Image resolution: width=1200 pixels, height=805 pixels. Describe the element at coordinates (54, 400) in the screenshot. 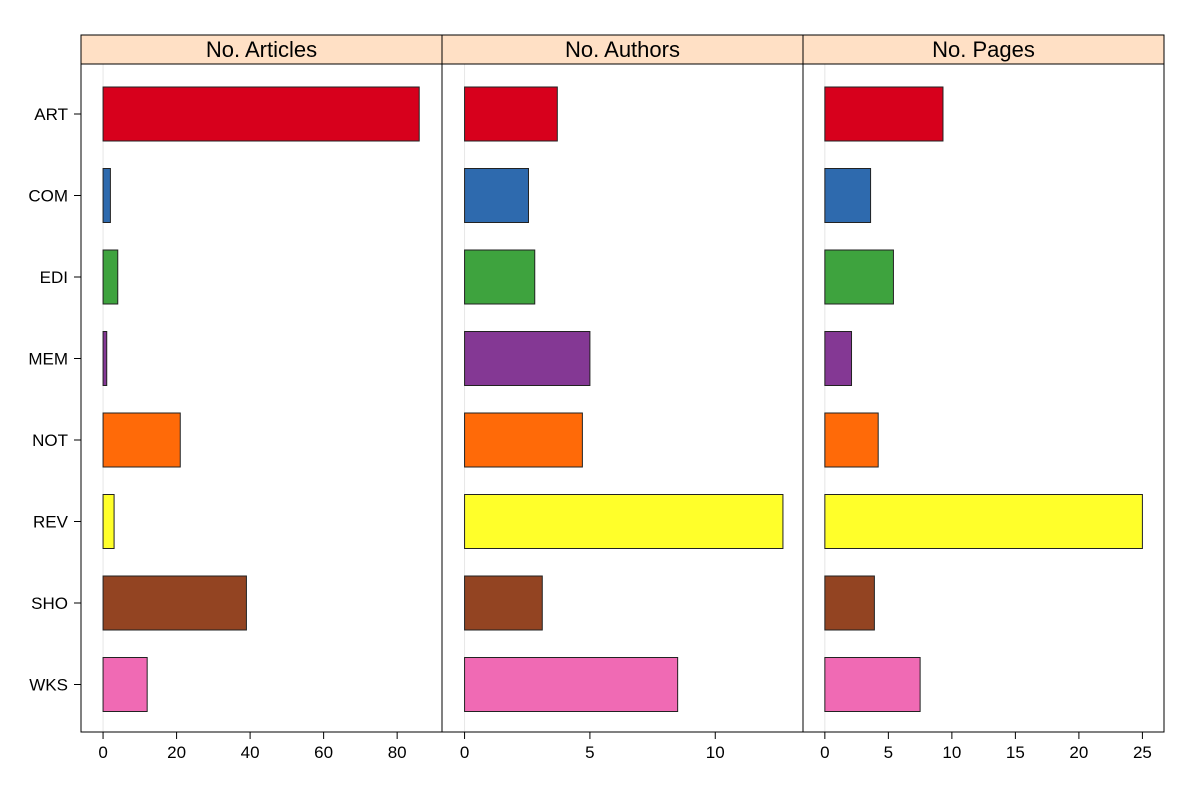

I see `y-axis: ART COM EDI MEM NOT REV SHO WKS` at that location.